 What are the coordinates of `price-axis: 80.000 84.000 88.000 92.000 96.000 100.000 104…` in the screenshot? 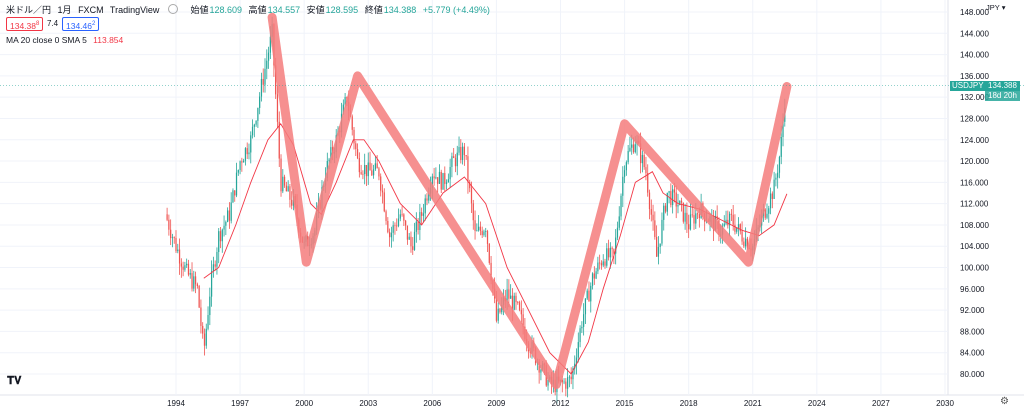 It's located at (974, 193).